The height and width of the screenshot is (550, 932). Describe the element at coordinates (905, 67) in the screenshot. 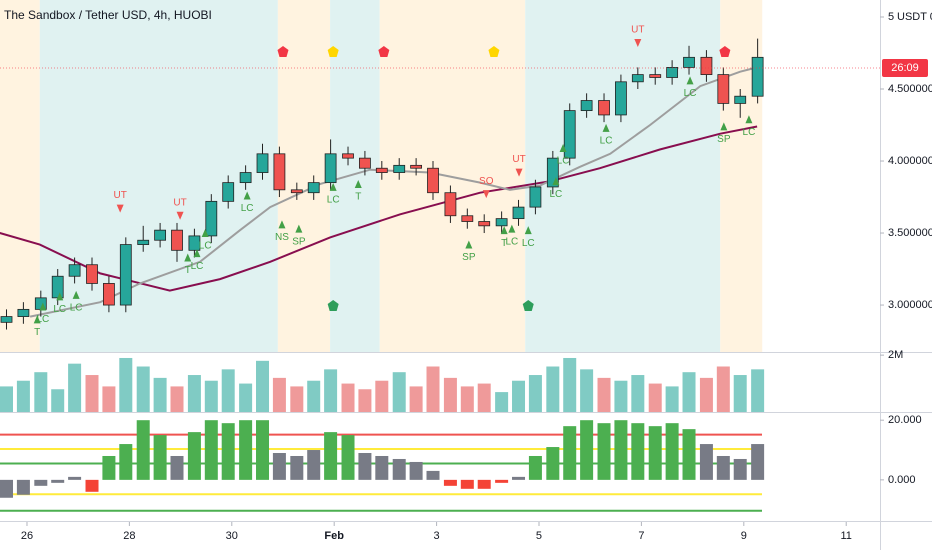

I see `last-price-tag` at that location.